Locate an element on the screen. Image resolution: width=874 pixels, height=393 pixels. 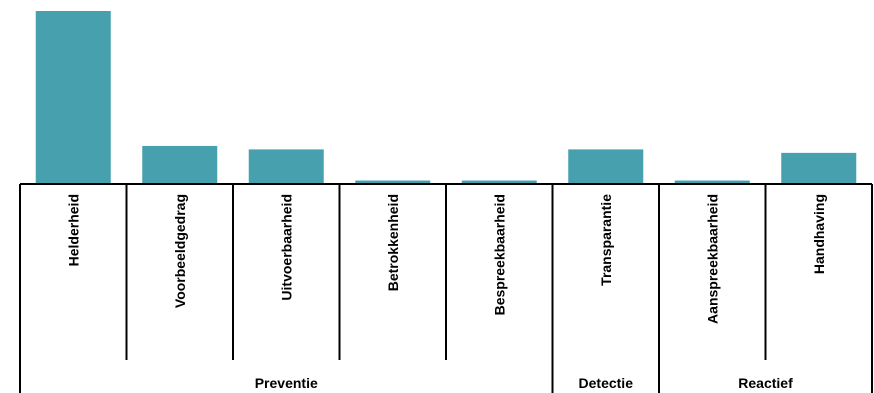
bar-uitvoerbaarheid is located at coordinates (286, 166).